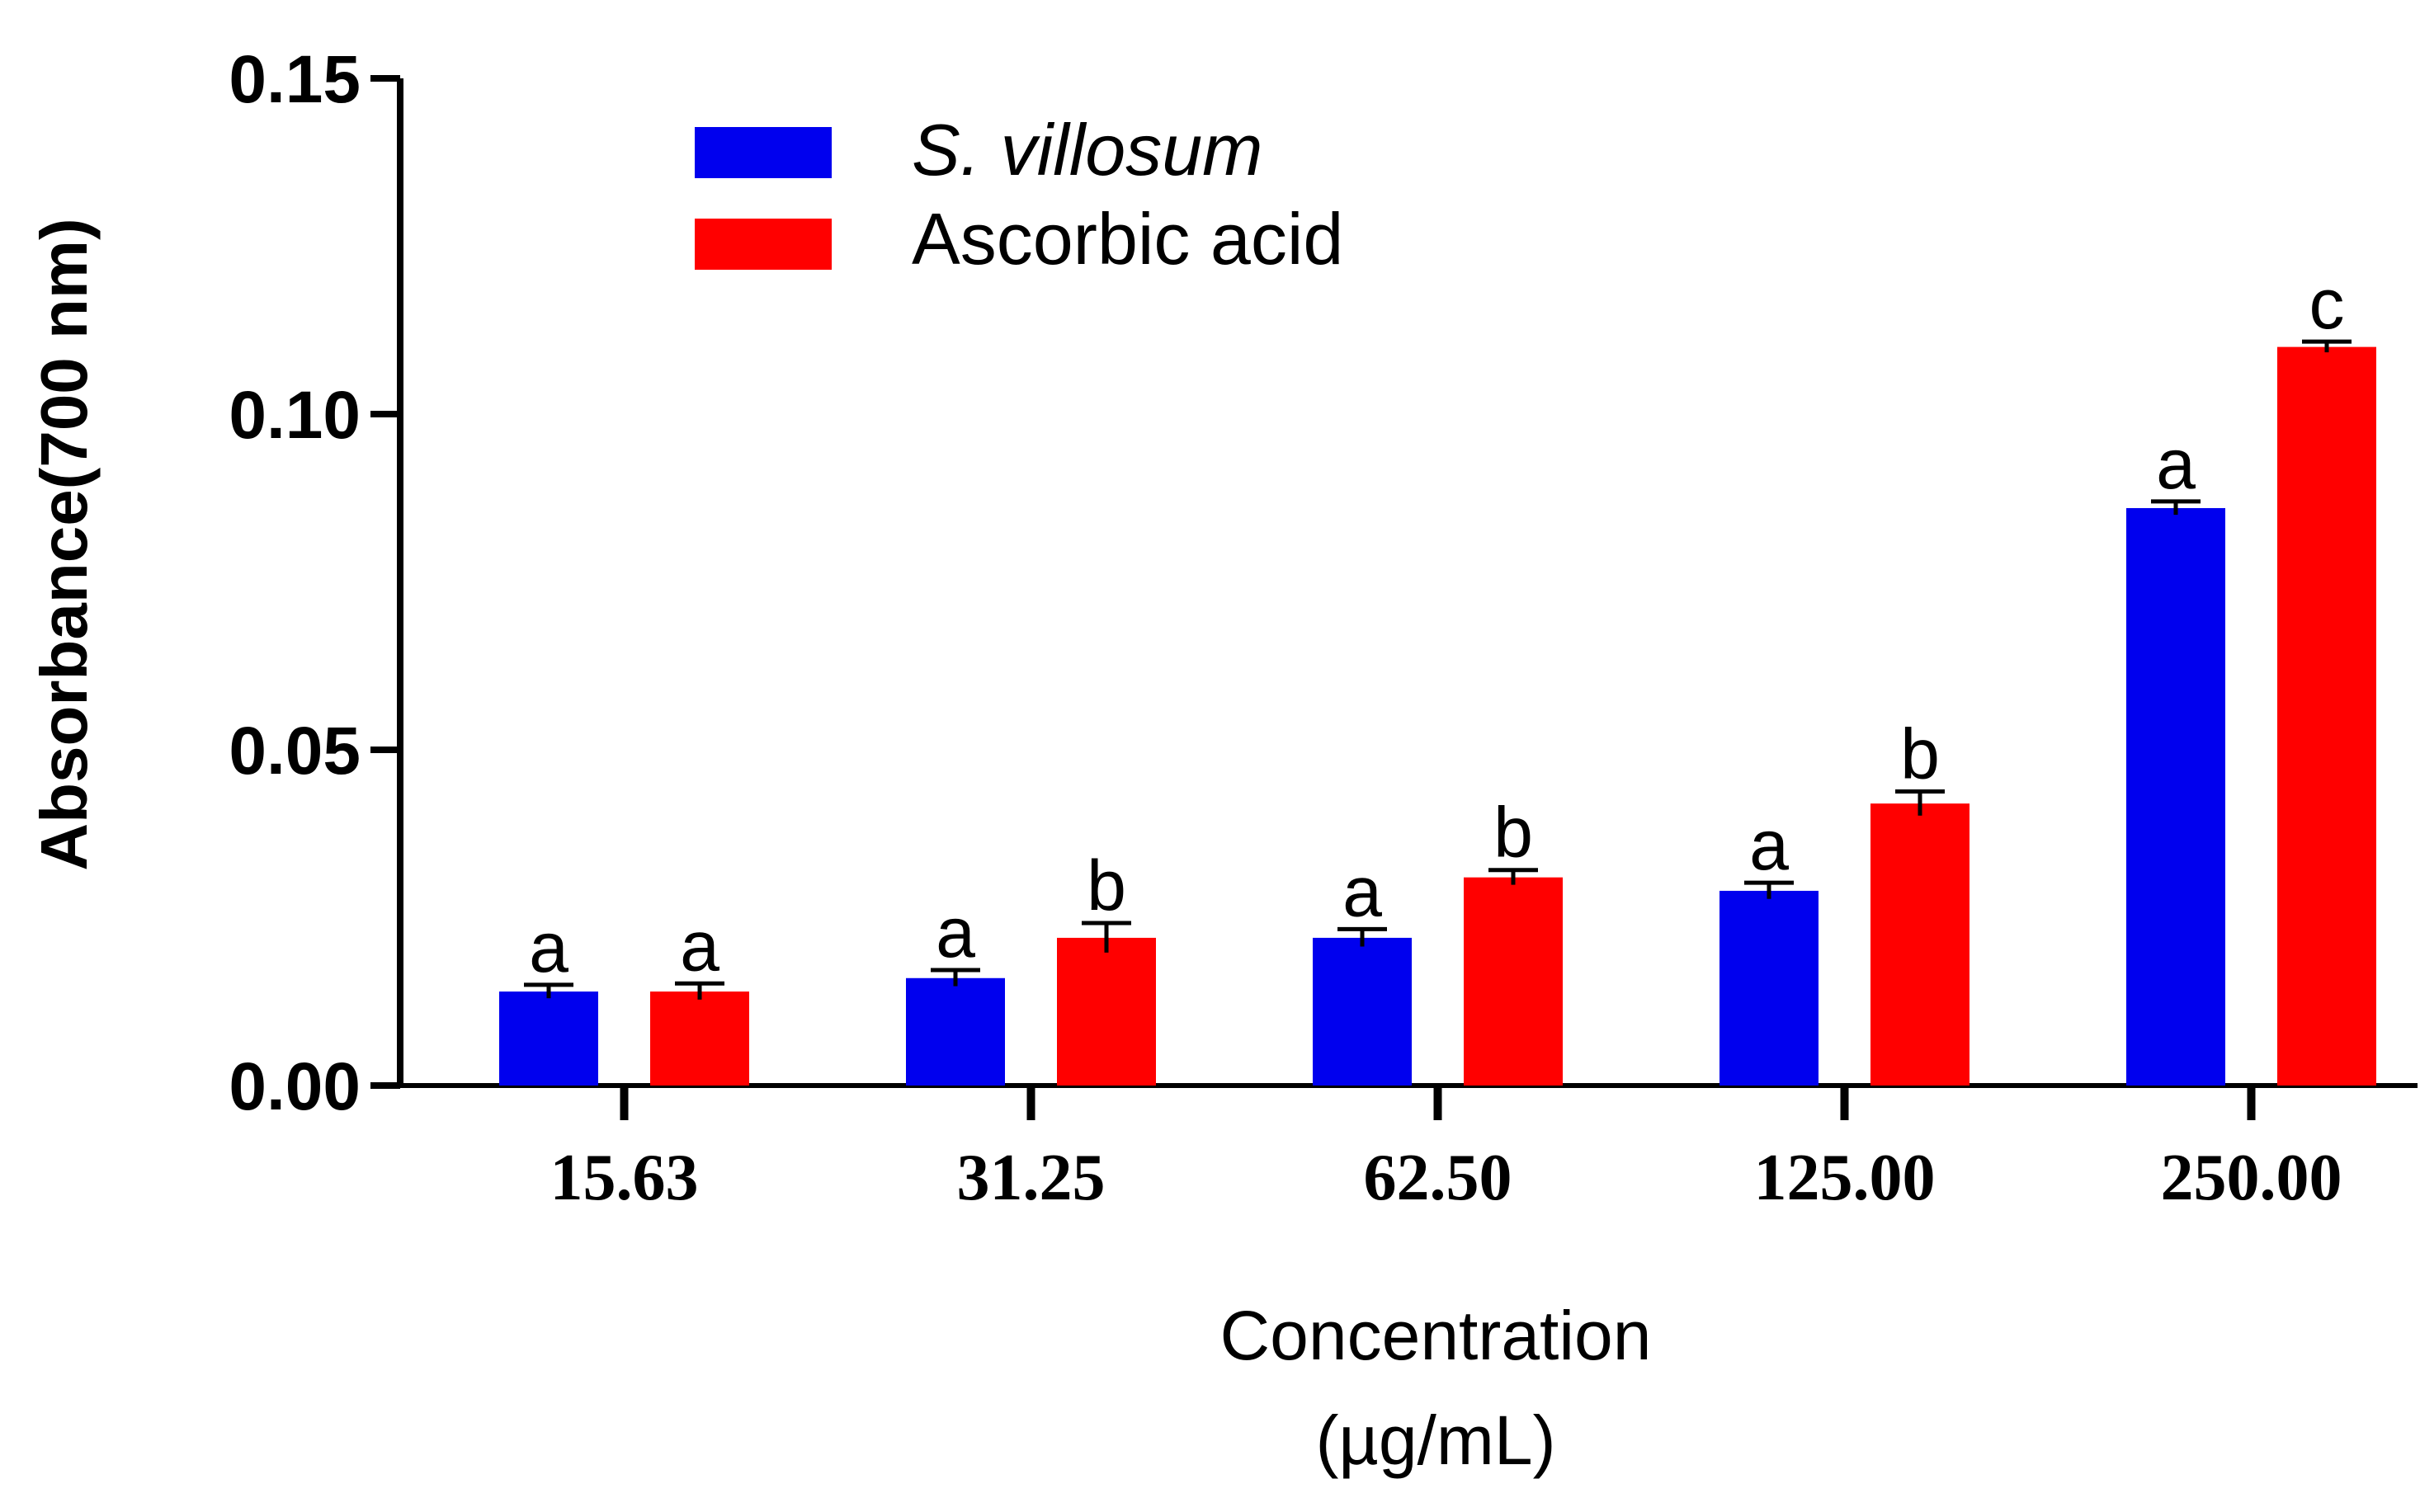 This screenshot has width=2420, height=1512. What do you see at coordinates (1435, 1440) in the screenshot?
I see `x-axis-unit: (µg/mL)` at bounding box center [1435, 1440].